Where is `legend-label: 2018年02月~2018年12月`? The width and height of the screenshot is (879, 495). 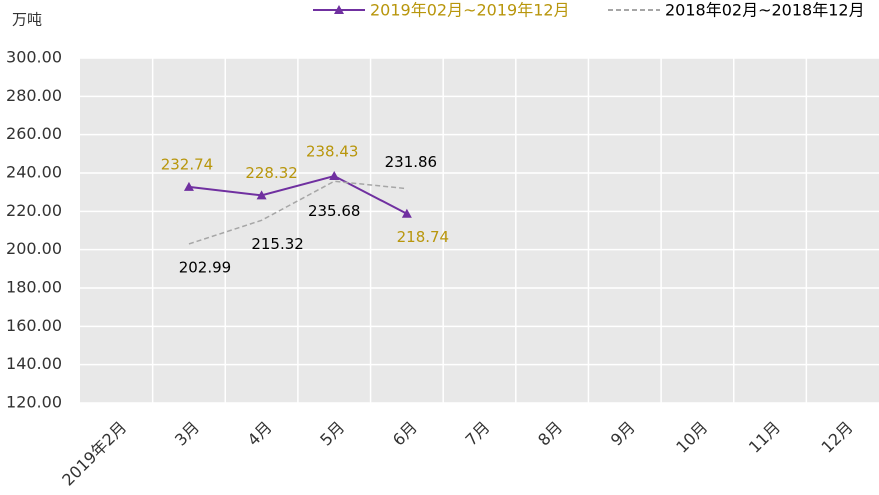 legend-label: 2018年02月~2018年12月 is located at coordinates (765, 10).